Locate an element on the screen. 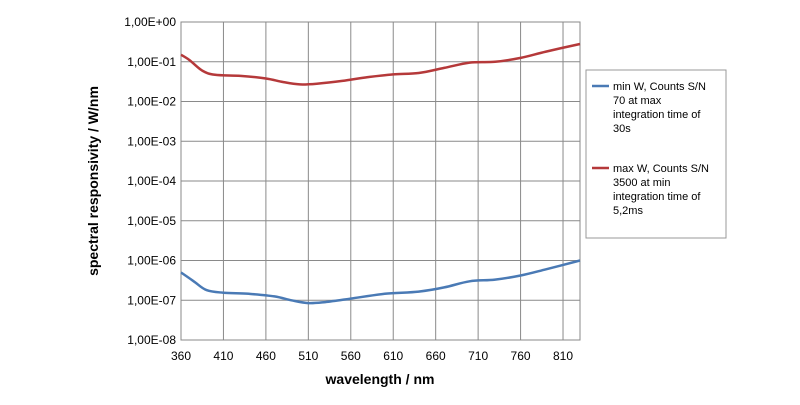 The height and width of the screenshot is (405, 800). x-tick-label: 560 is located at coordinates (351, 356).